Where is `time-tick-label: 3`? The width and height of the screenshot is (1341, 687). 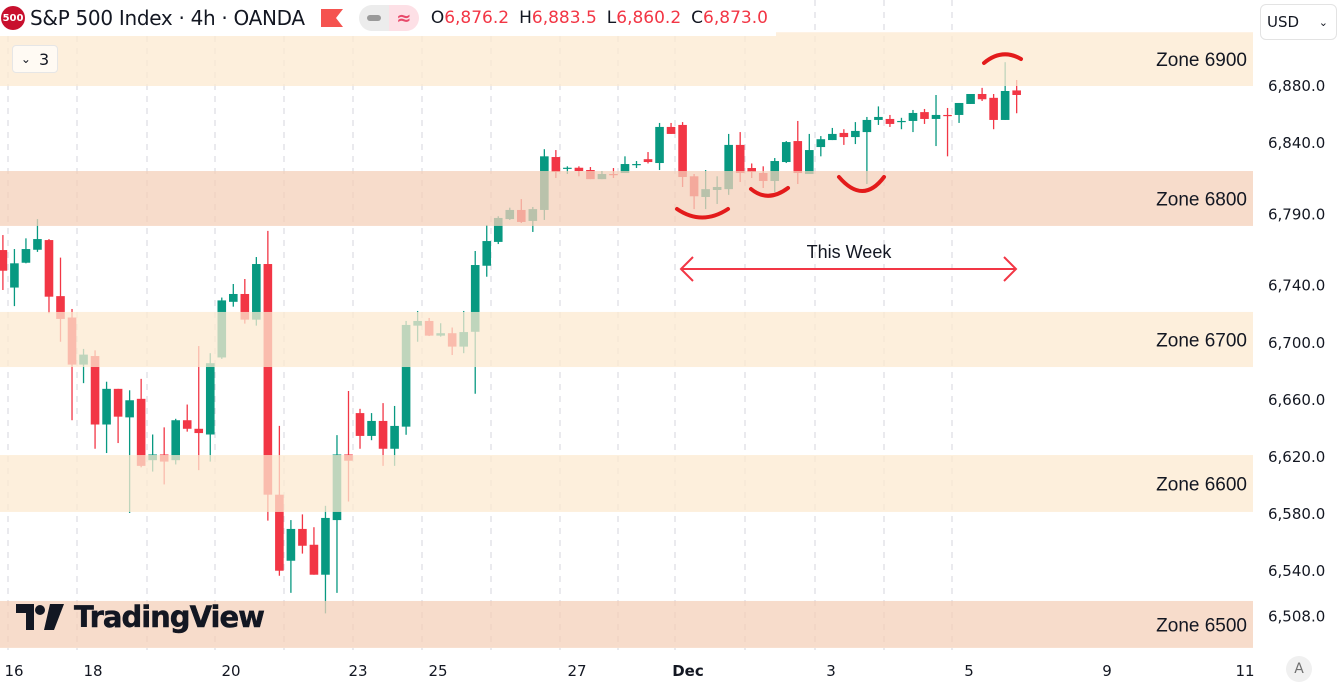
time-tick-label: 3 is located at coordinates (831, 671).